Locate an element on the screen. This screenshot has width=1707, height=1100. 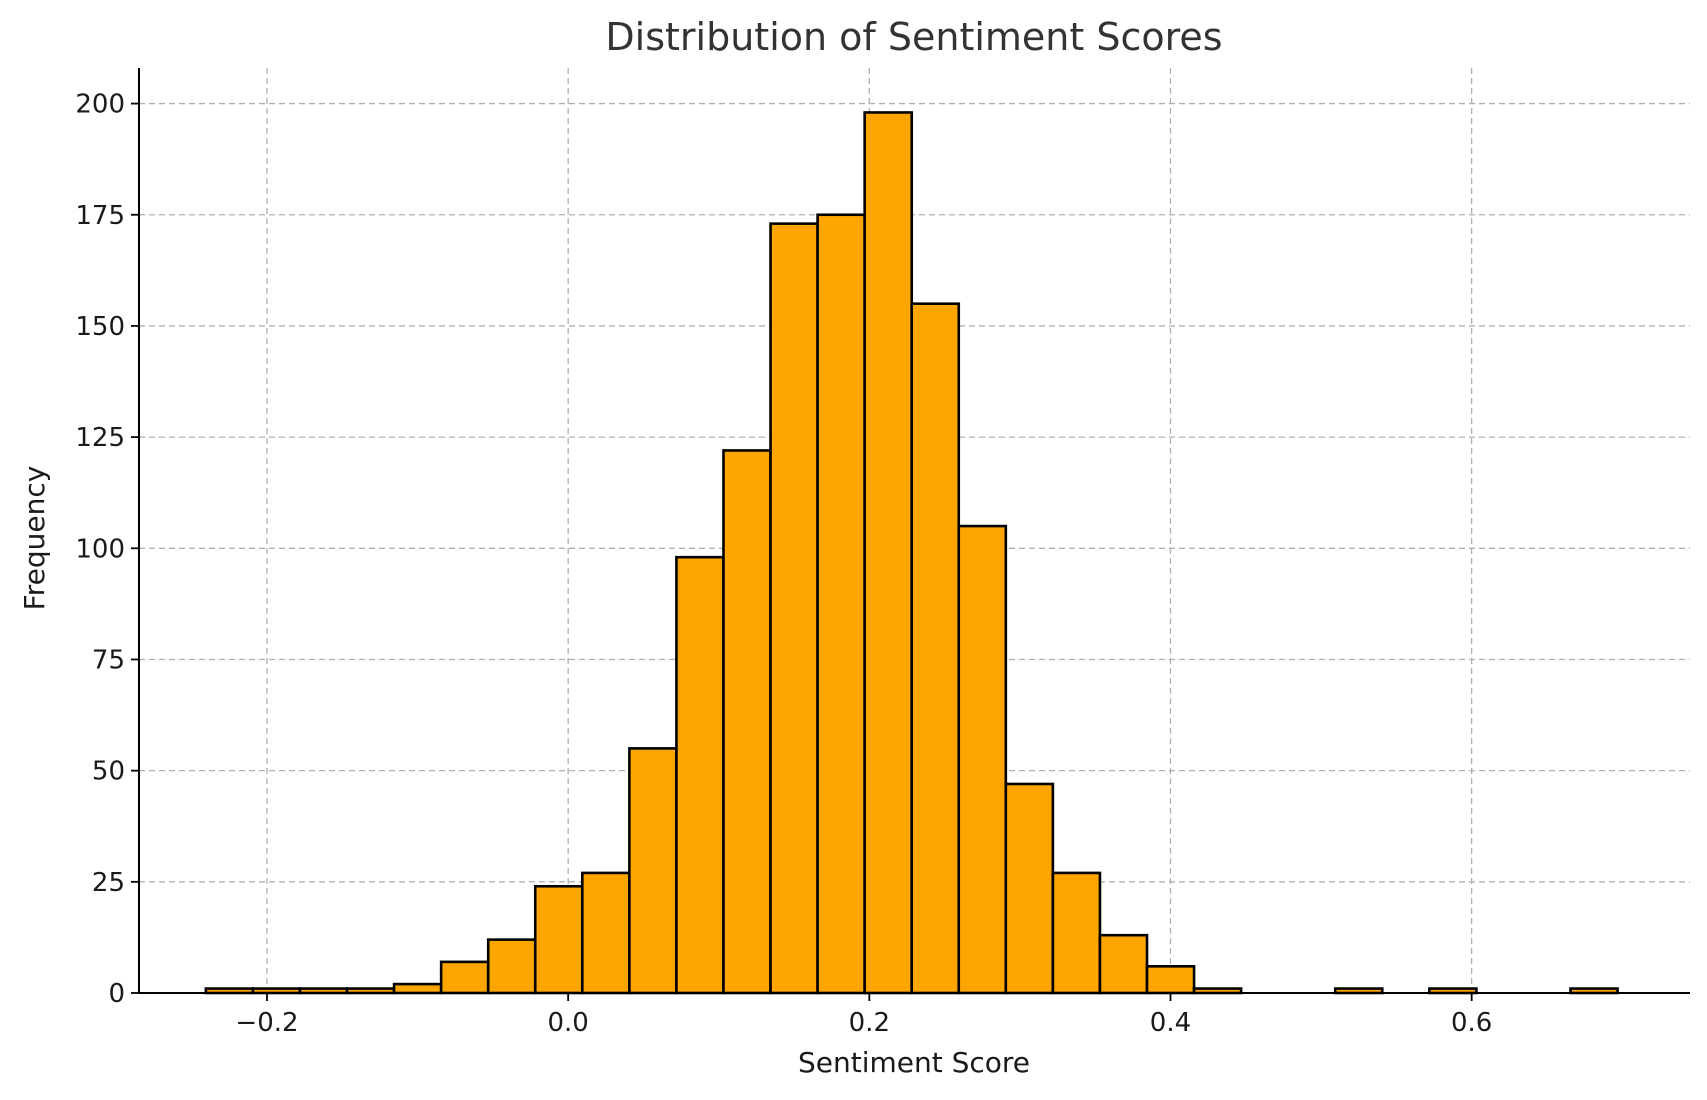
x-tick-label: 0.0 is located at coordinates (567, 1023).